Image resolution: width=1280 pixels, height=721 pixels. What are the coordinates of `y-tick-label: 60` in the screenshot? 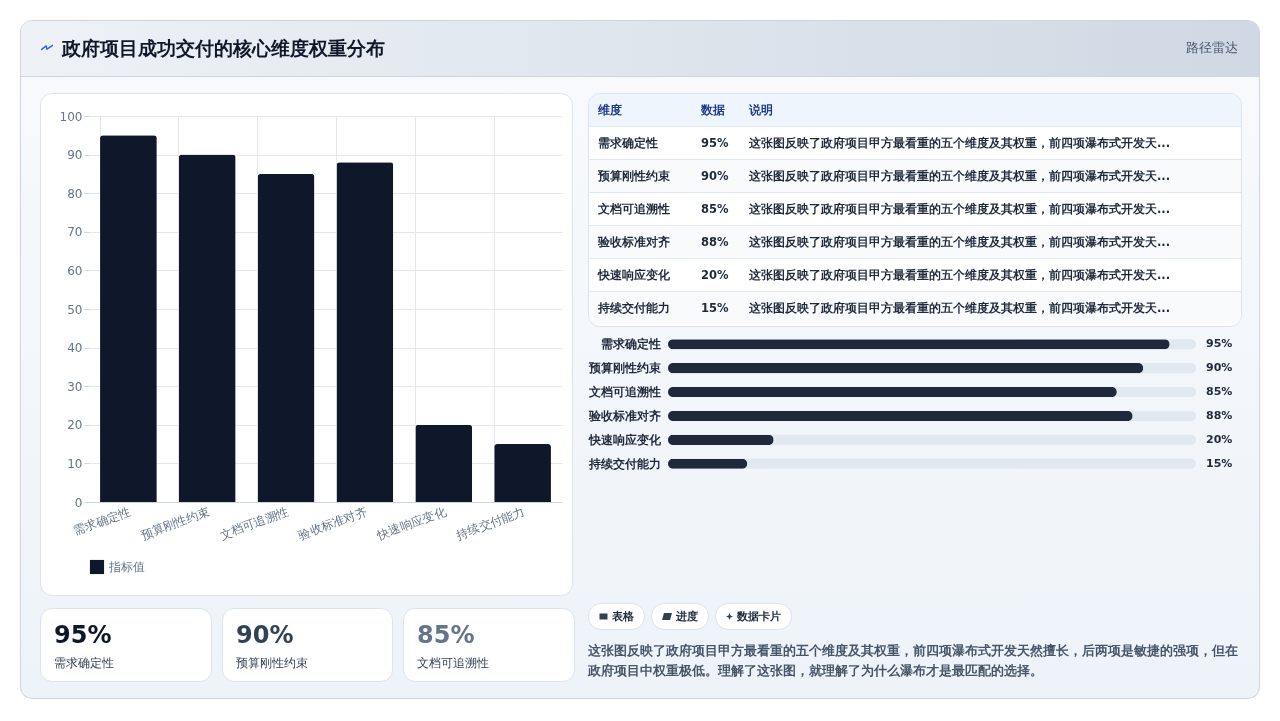 It's located at (75, 270).